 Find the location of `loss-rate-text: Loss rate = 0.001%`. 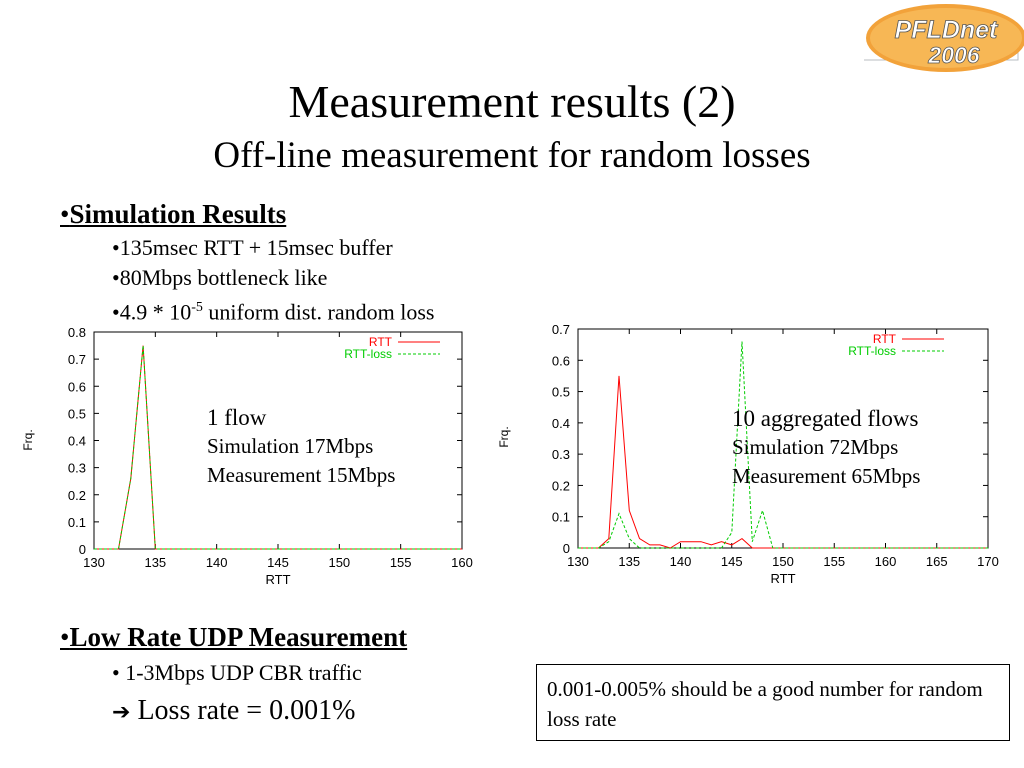

loss-rate-text: Loss rate = 0.001% is located at coordinates (246, 710).